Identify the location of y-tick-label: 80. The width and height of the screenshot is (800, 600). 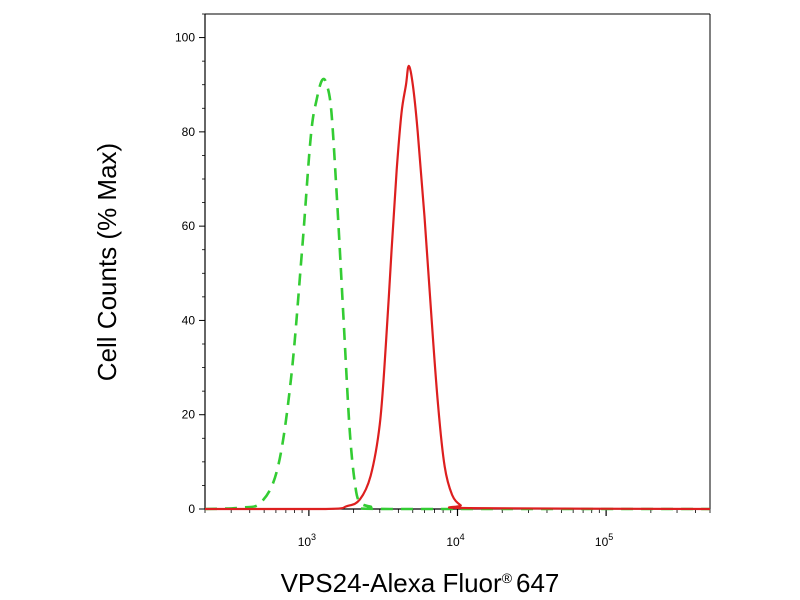
(189, 132).